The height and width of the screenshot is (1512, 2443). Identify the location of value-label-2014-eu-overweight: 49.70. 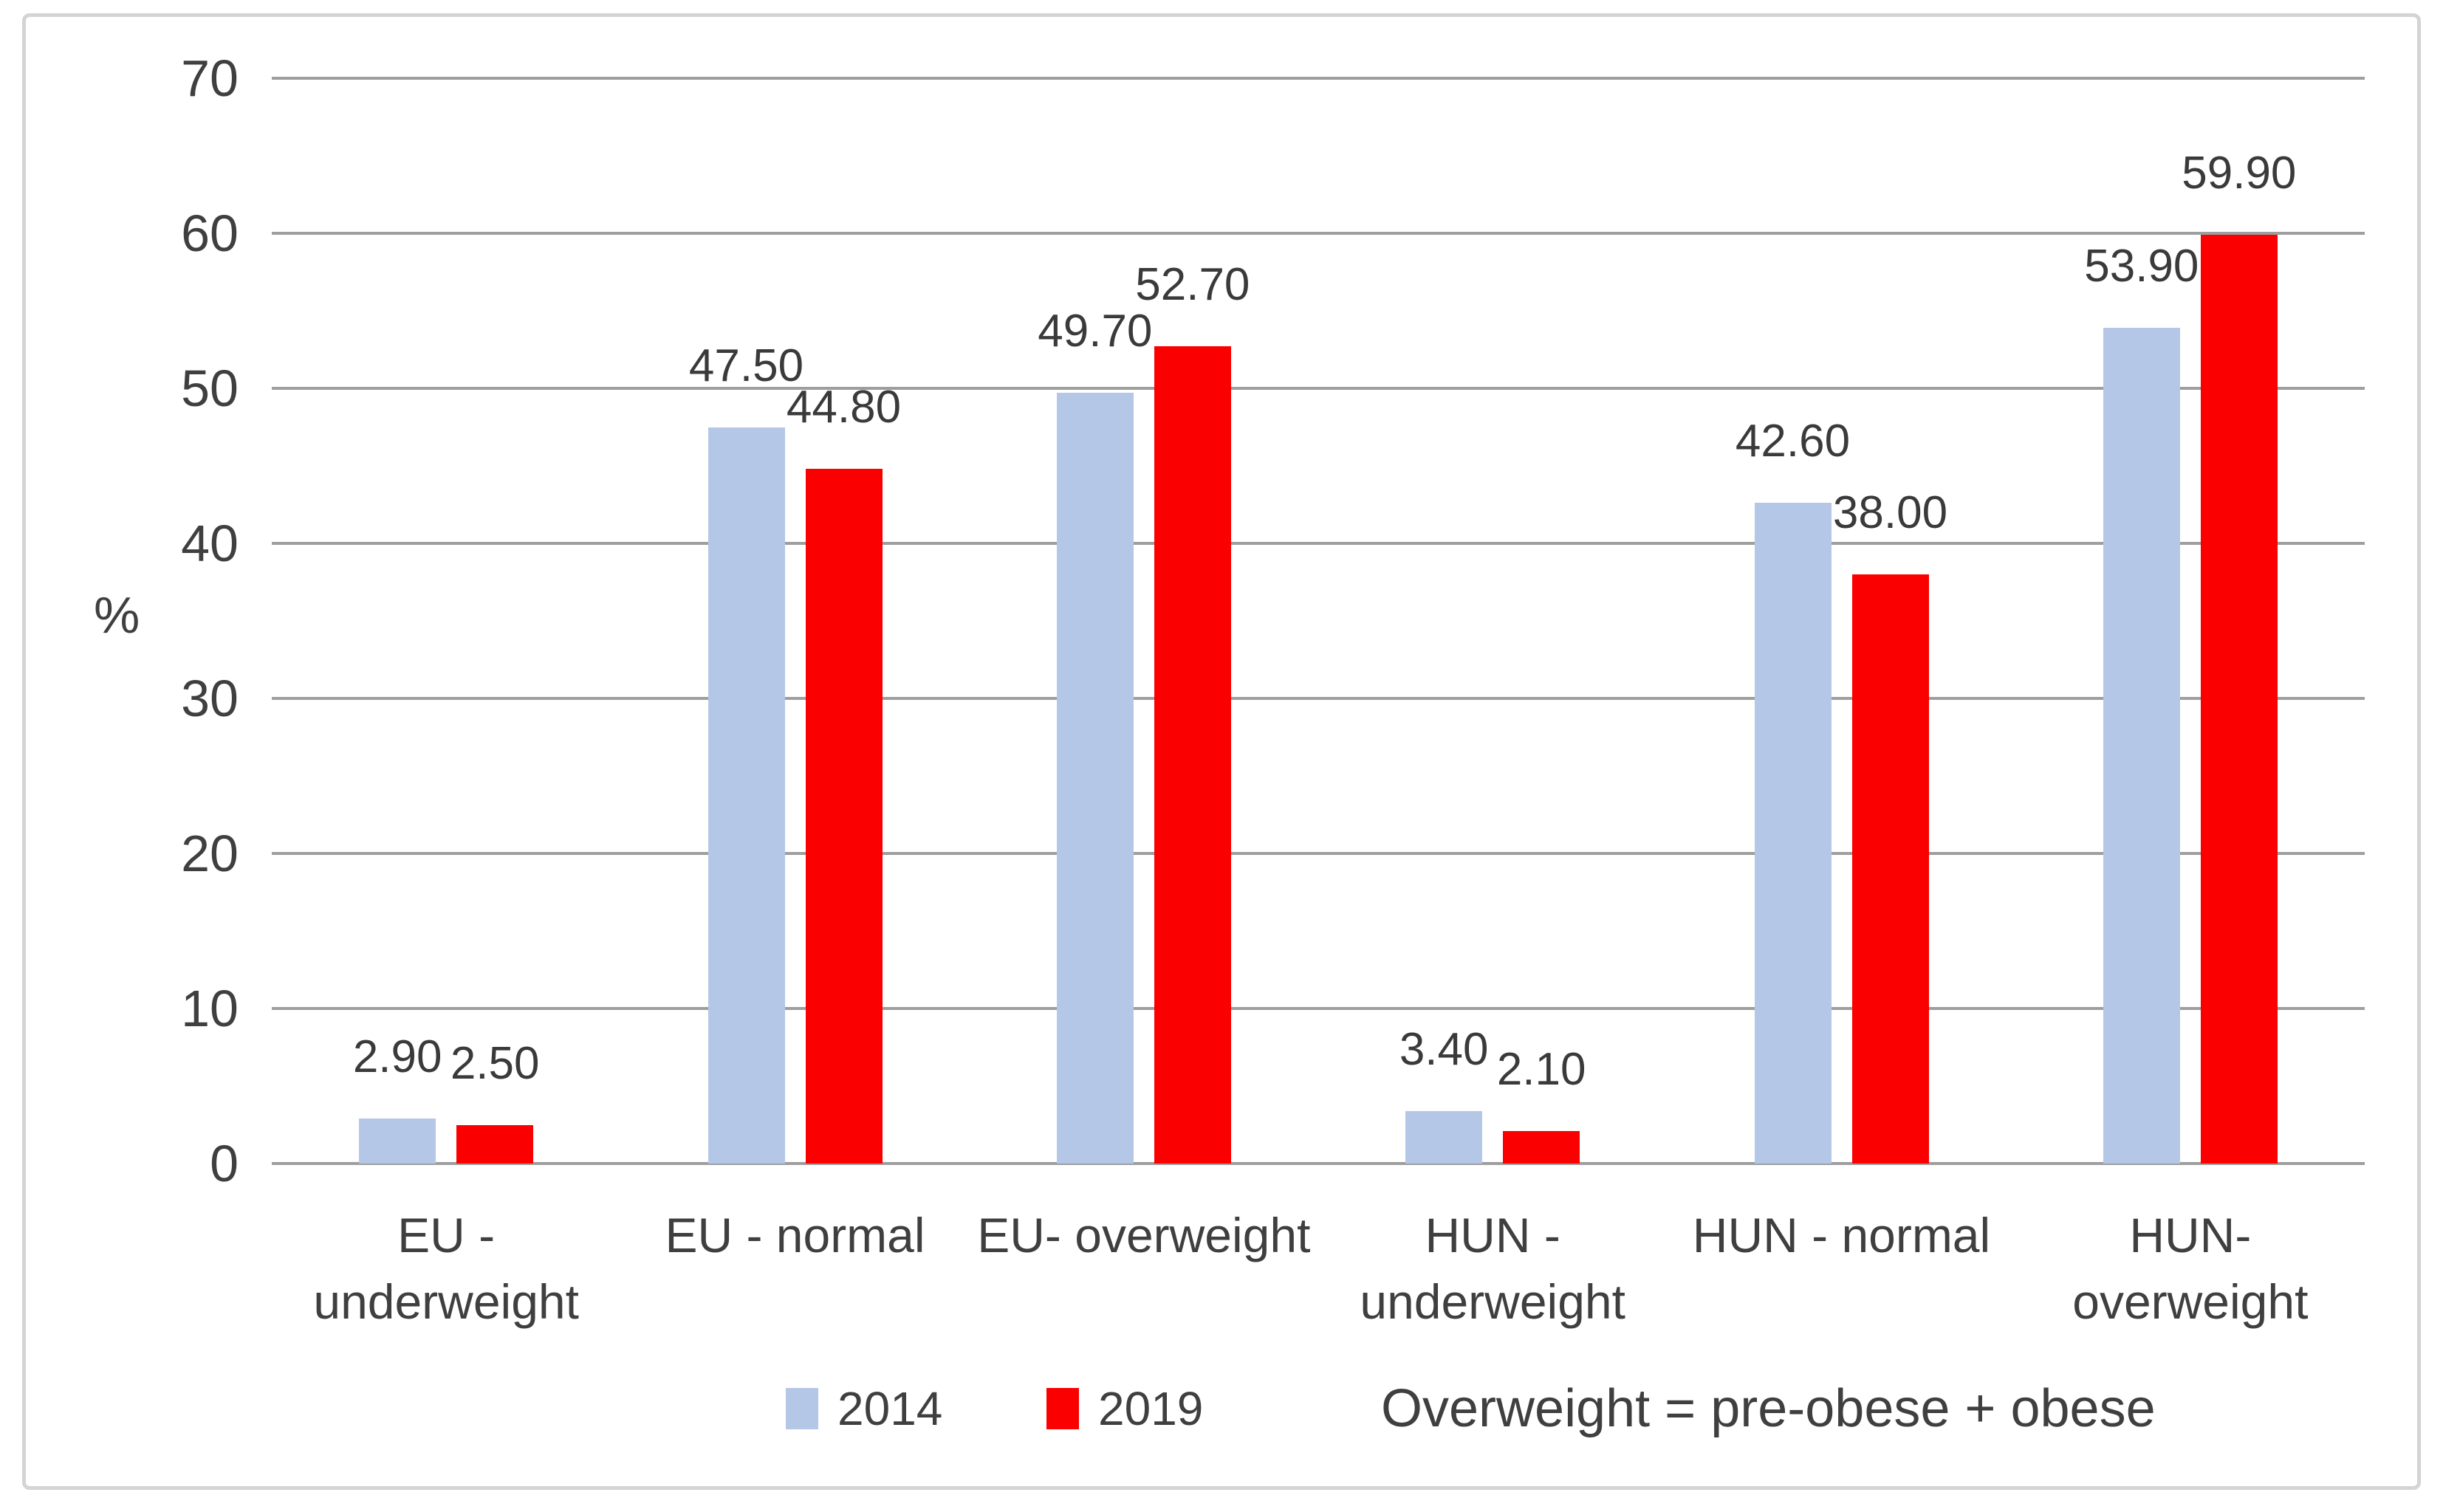
(1095, 331).